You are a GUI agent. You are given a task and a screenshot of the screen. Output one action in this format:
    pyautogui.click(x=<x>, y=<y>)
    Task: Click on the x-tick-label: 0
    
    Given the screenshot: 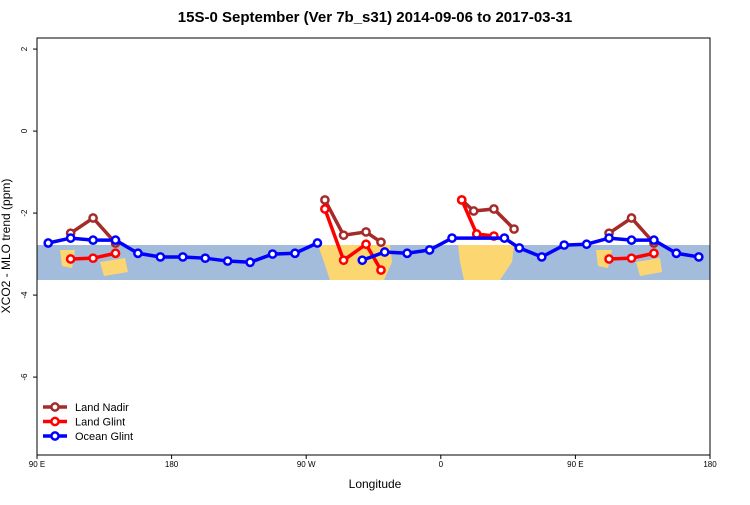 What is the action you would take?
    pyautogui.click(x=441, y=464)
    